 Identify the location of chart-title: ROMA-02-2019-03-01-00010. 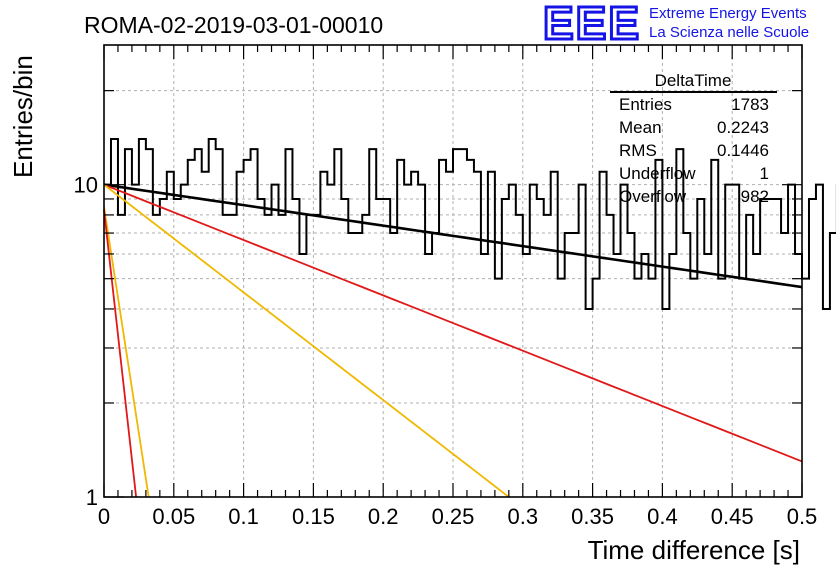
(233, 25).